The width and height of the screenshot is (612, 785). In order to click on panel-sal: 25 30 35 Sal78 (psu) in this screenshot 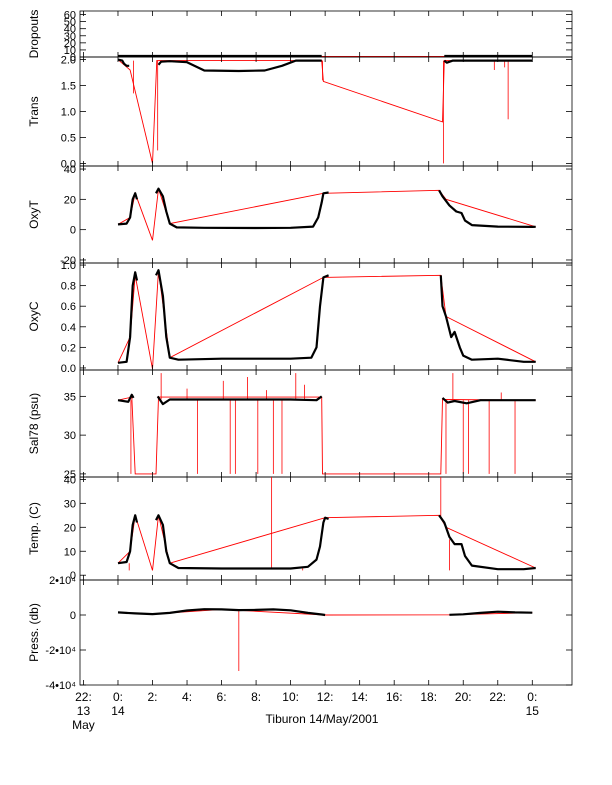, I will do `click(300, 425)`.